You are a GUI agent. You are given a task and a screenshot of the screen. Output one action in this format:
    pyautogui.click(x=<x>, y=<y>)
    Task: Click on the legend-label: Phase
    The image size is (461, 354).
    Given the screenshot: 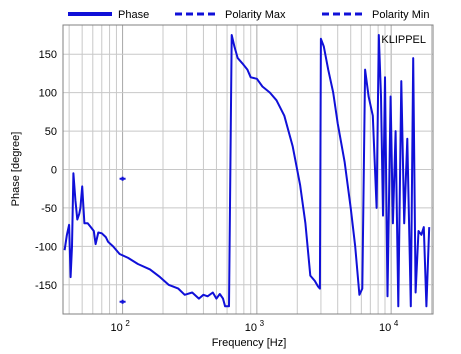 What is the action you would take?
    pyautogui.click(x=133, y=15)
    